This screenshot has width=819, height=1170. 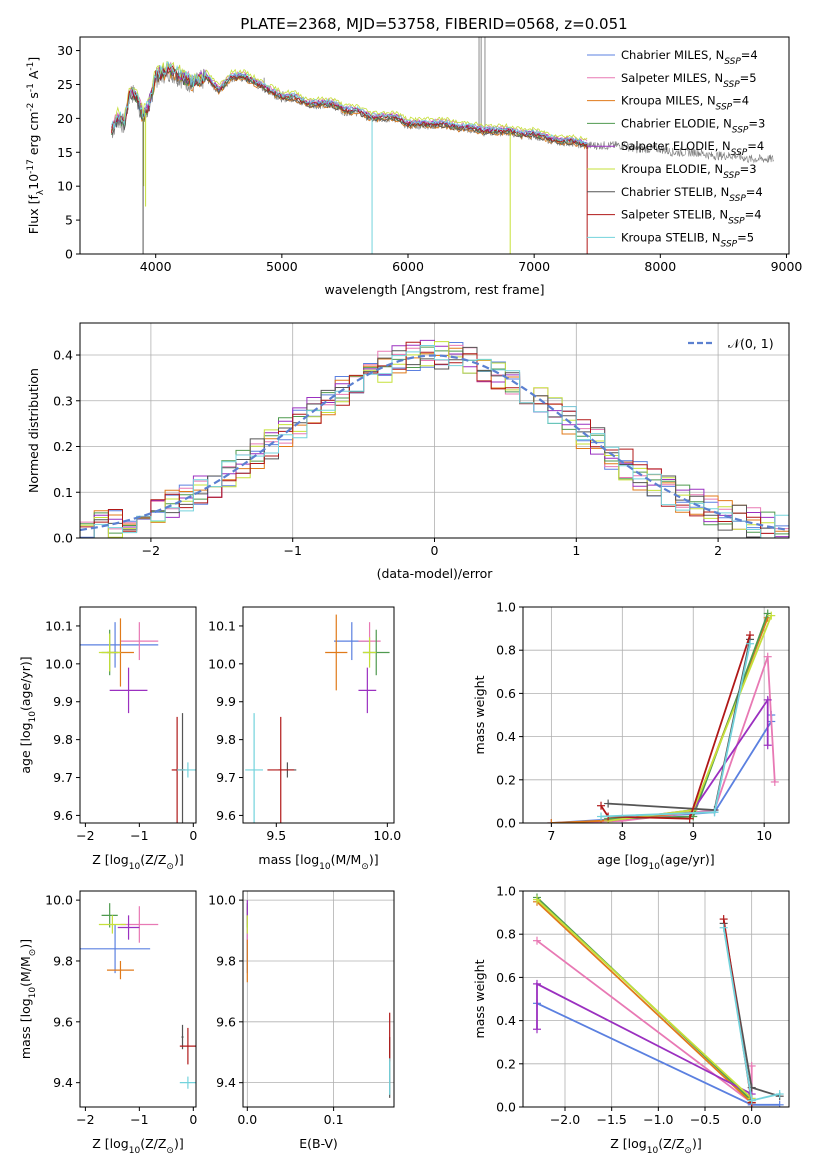 I want to click on y-tick-label: 15, so click(x=65, y=152).